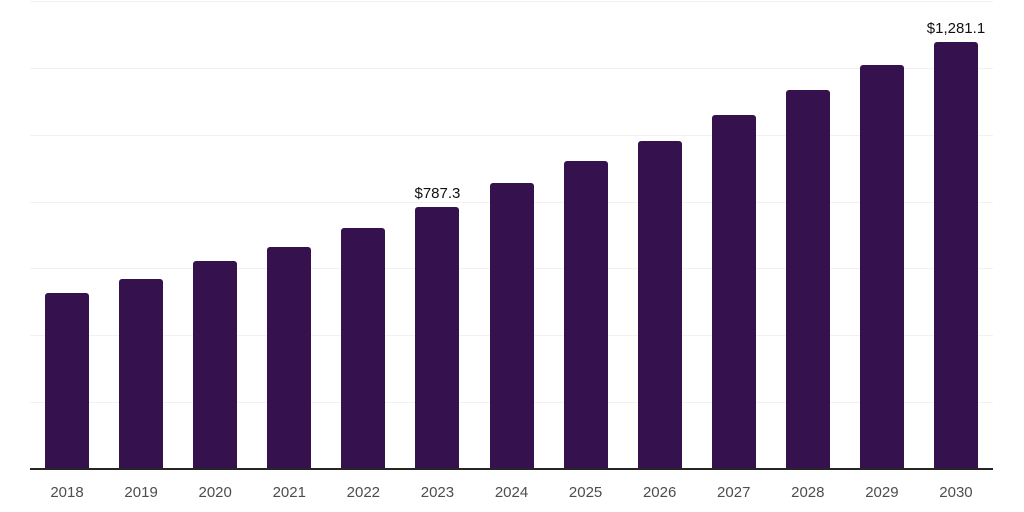 The image size is (1024, 512). I want to click on bar-2023: $787.3, so click(437, 328).